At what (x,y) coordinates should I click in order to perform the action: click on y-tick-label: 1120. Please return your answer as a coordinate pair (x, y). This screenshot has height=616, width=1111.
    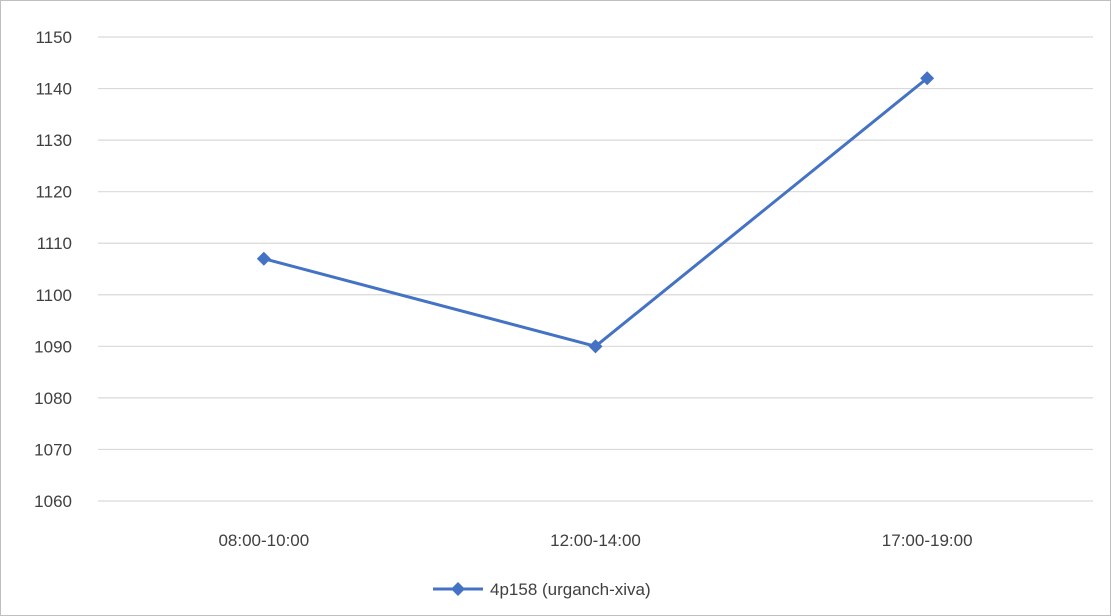
    Looking at the image, I should click on (53, 192).